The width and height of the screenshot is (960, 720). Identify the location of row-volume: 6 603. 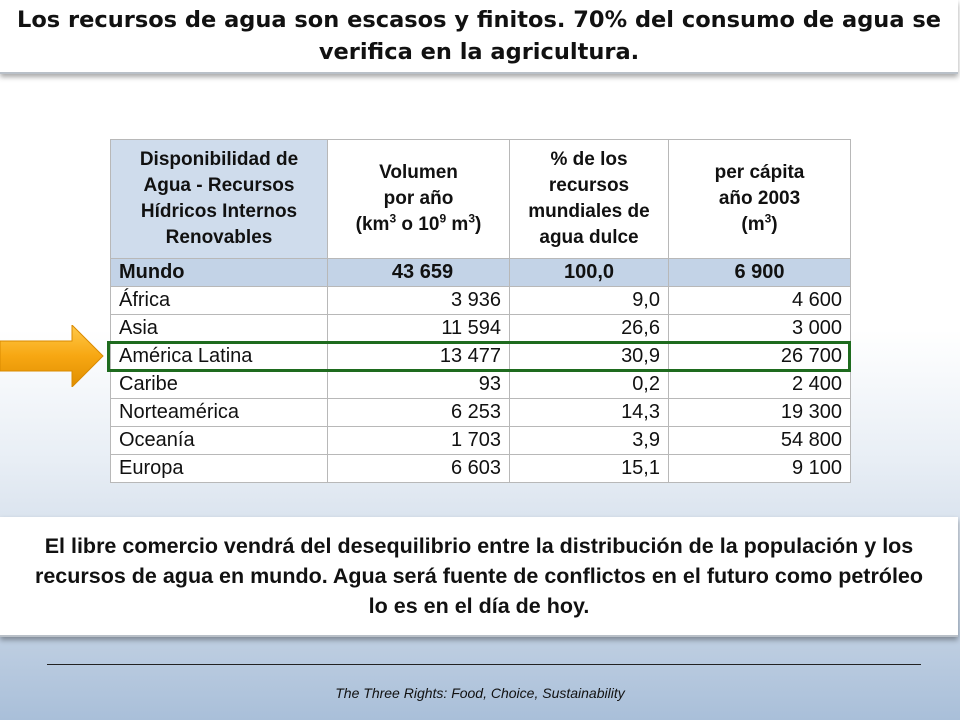
(418, 468).